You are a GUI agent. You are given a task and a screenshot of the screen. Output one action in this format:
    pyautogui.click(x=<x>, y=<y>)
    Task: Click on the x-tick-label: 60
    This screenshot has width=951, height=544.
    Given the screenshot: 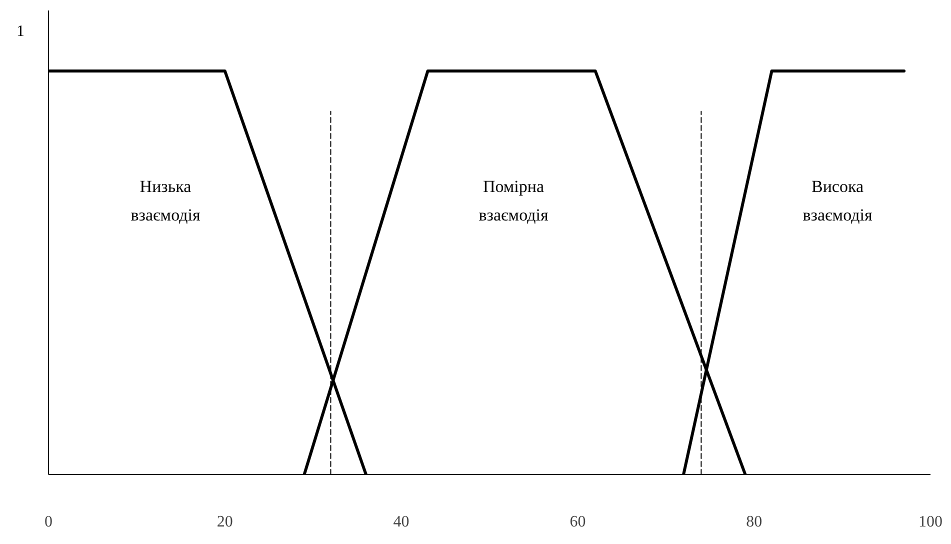 What is the action you would take?
    pyautogui.click(x=578, y=522)
    